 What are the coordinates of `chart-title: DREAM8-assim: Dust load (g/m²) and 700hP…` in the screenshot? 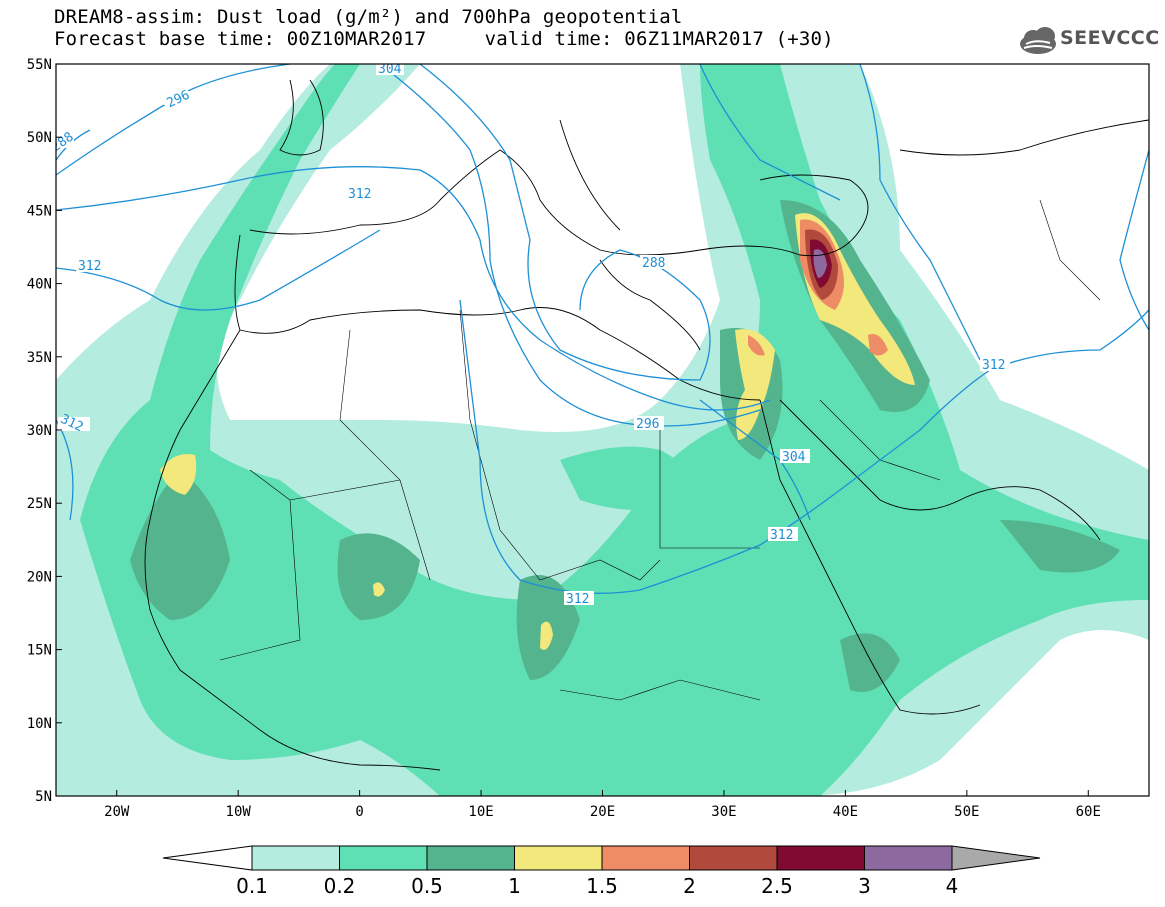 It's located at (368, 17).